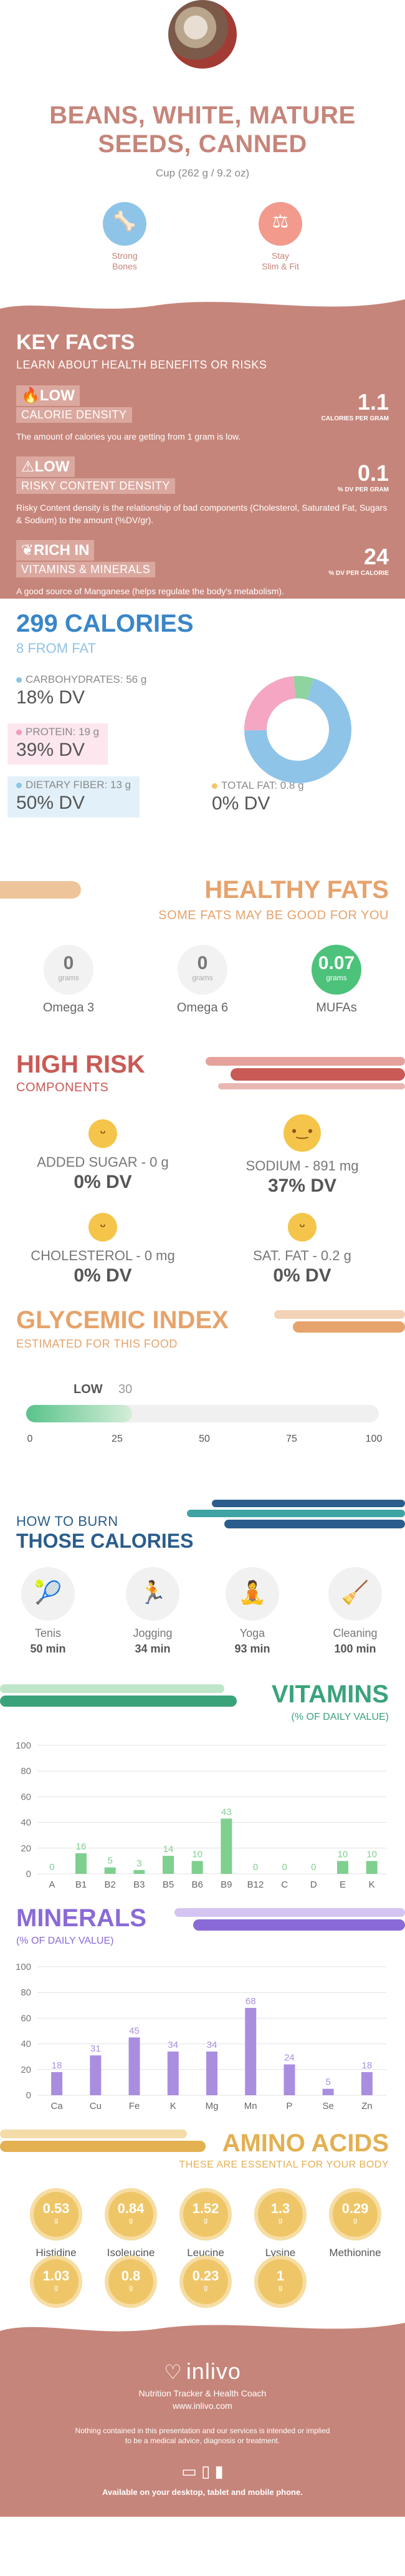 This screenshot has height=2576, width=405. What do you see at coordinates (206, 2286) in the screenshot?
I see `amino-tryptophan: 0.23gTryptophan` at bounding box center [206, 2286].